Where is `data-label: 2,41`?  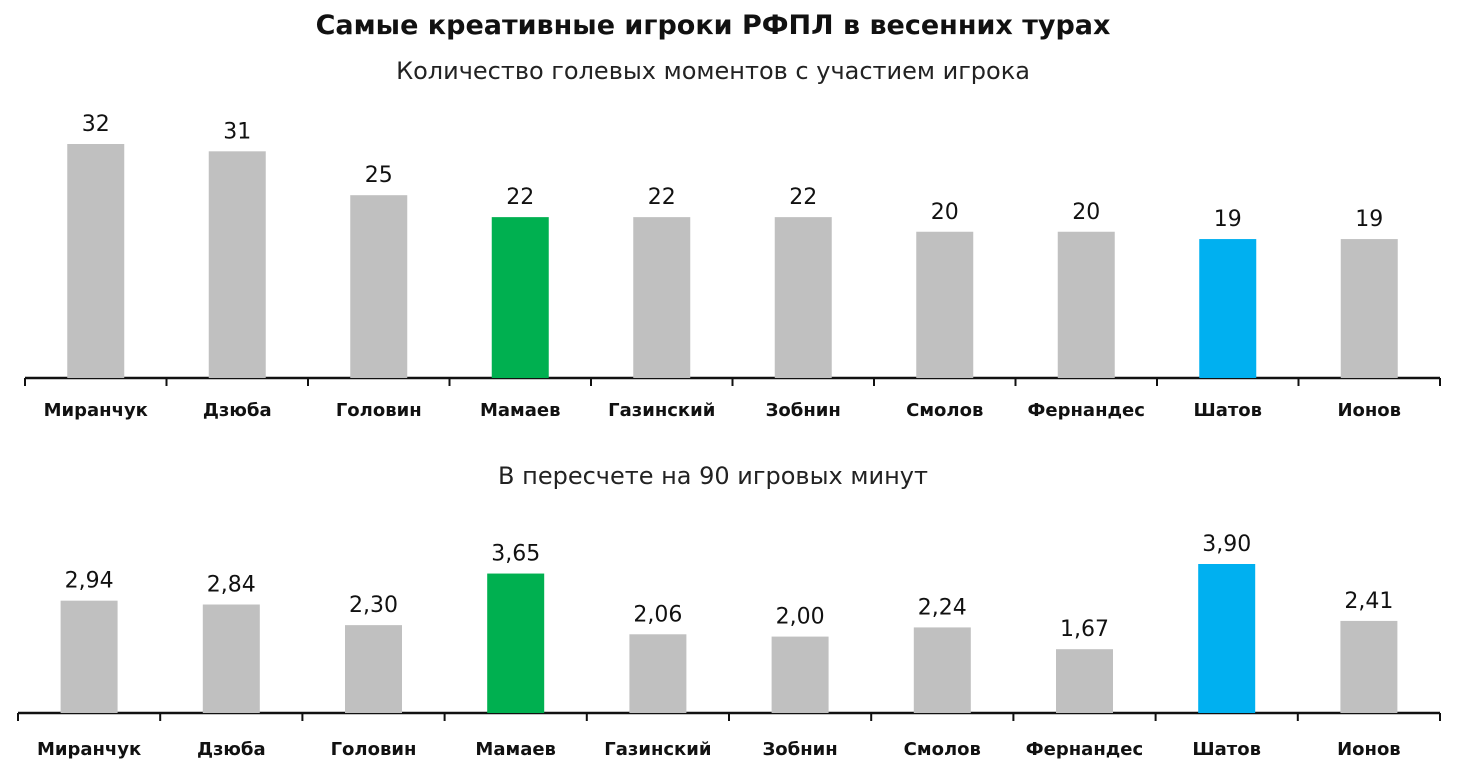 data-label: 2,41 is located at coordinates (1368, 601).